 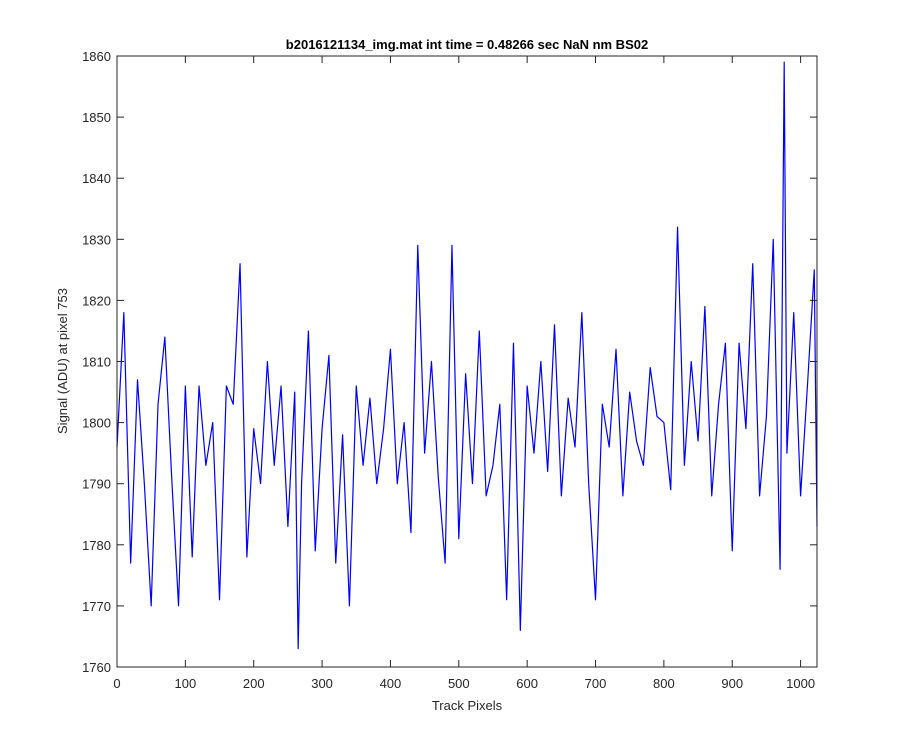 I want to click on x-axis-label: Track Pixels, so click(x=467, y=705).